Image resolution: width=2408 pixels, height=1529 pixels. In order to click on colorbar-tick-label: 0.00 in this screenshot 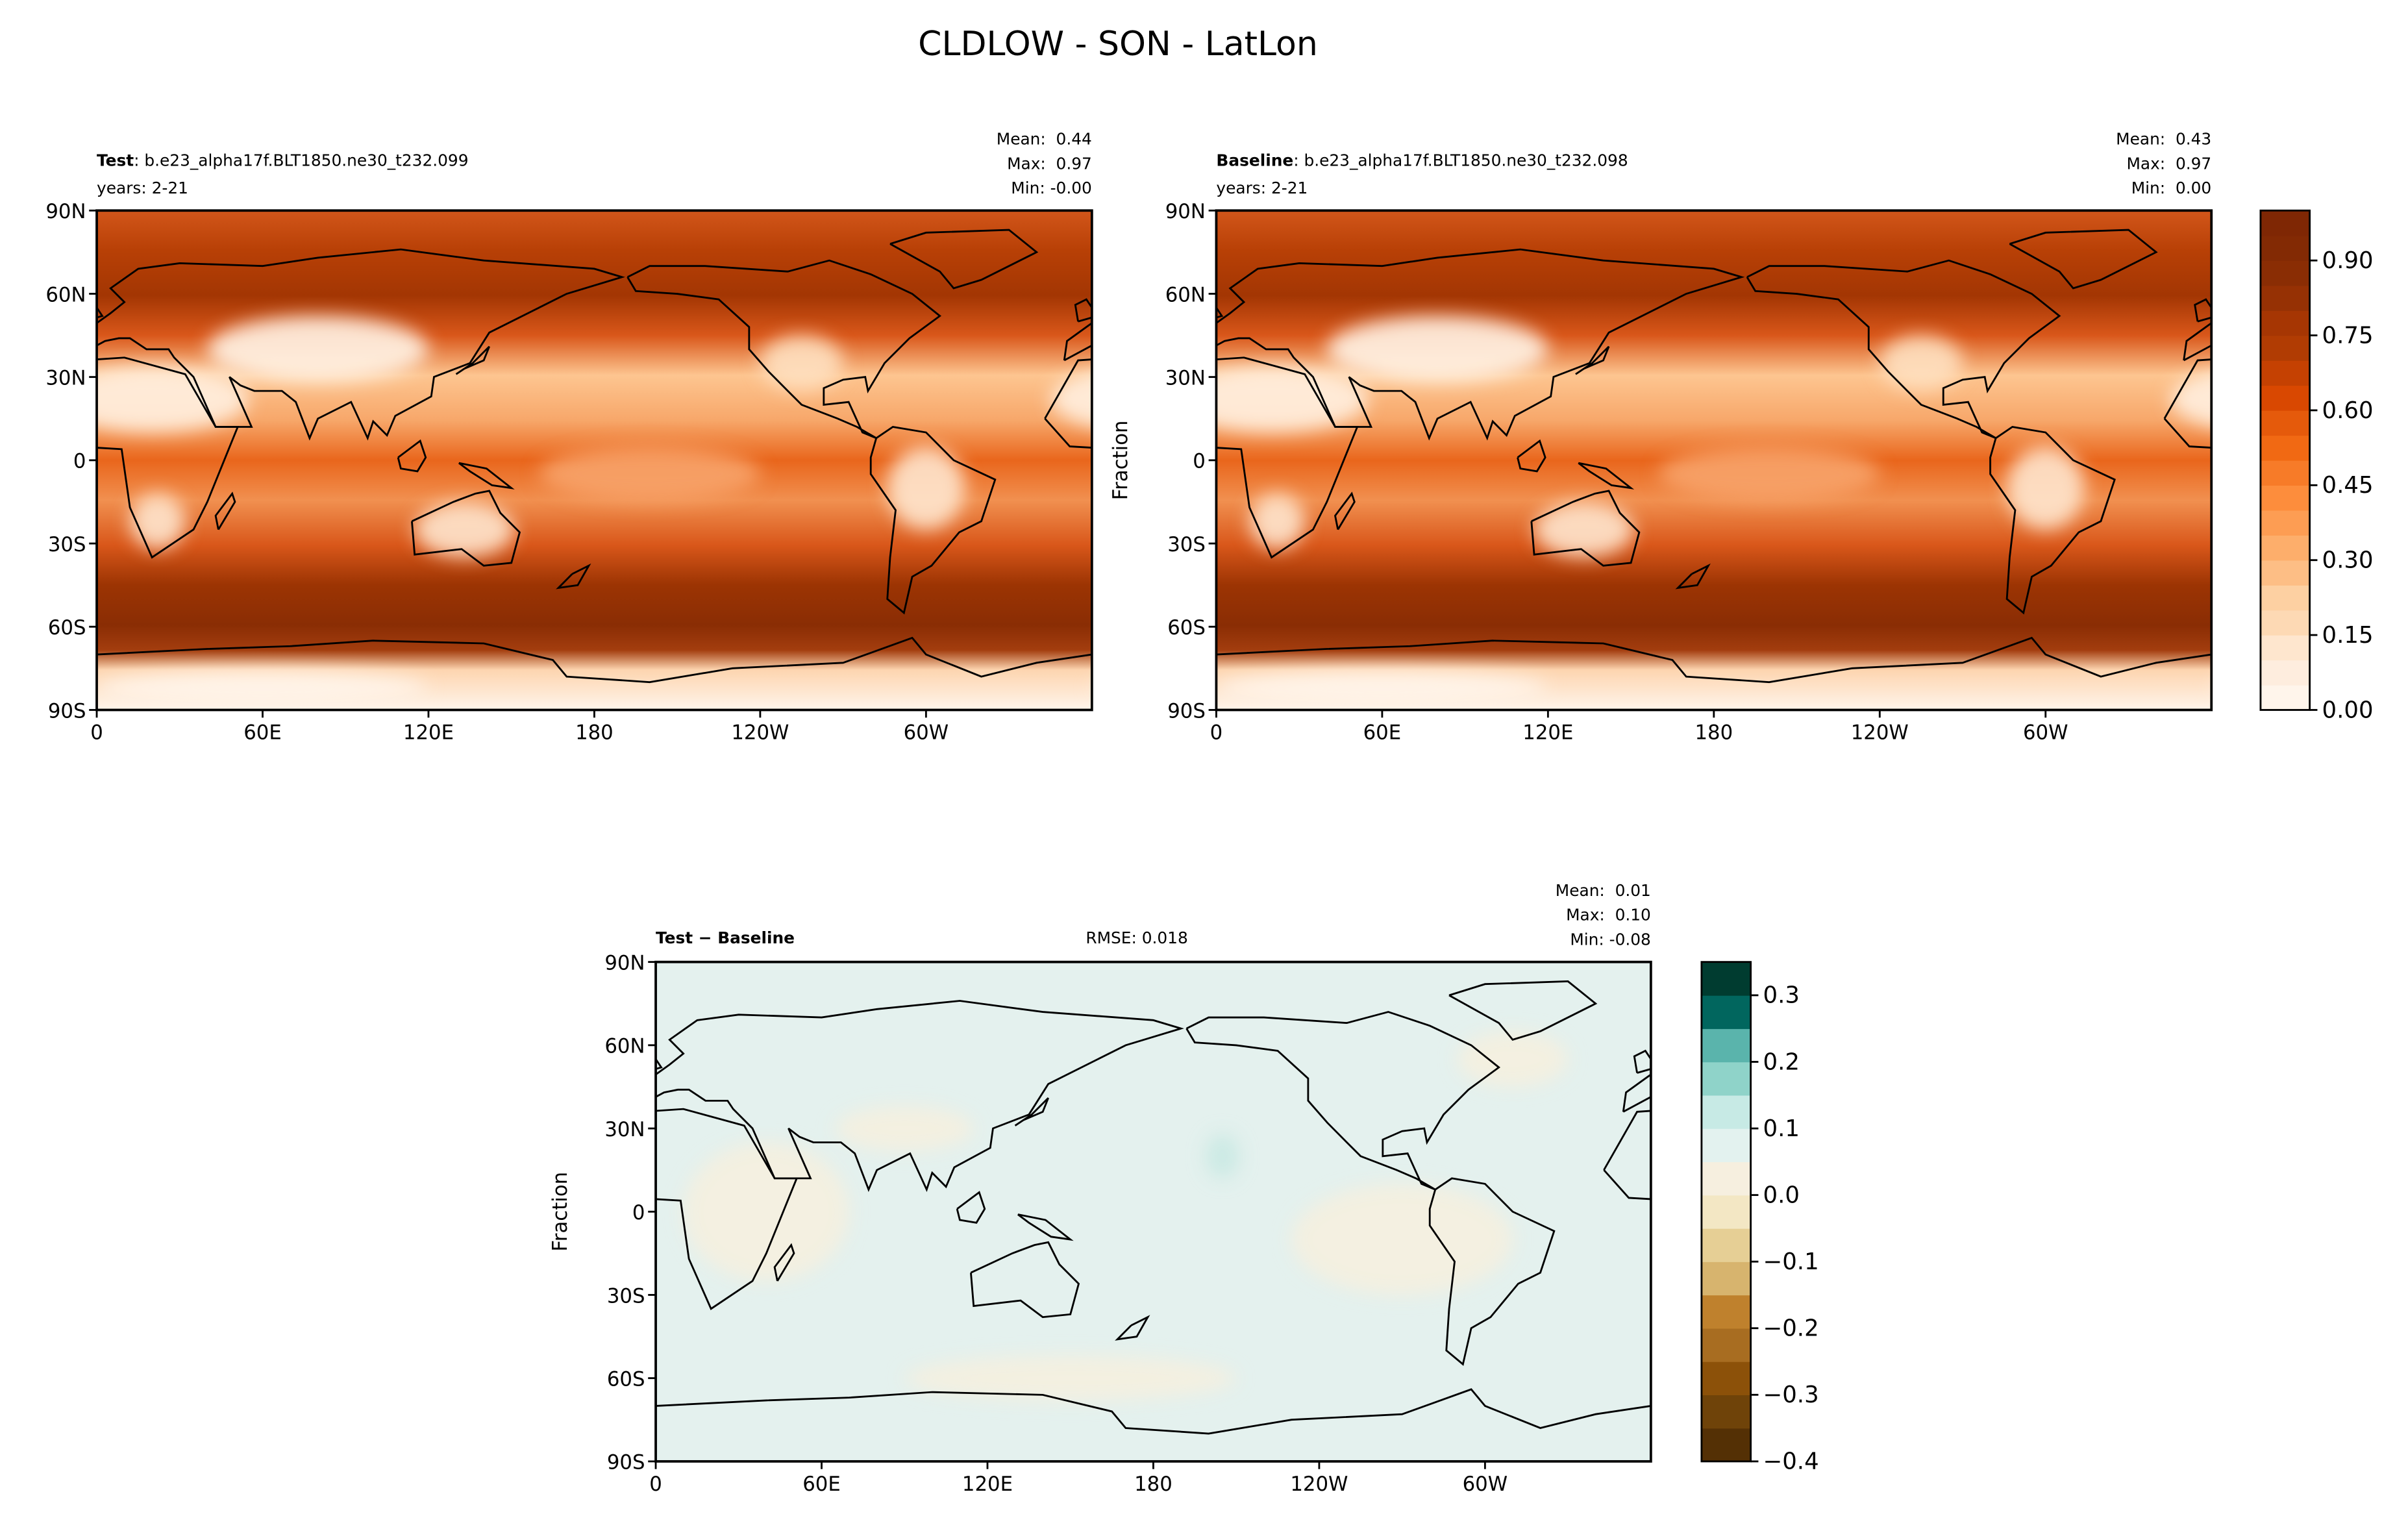, I will do `click(2348, 710)`.